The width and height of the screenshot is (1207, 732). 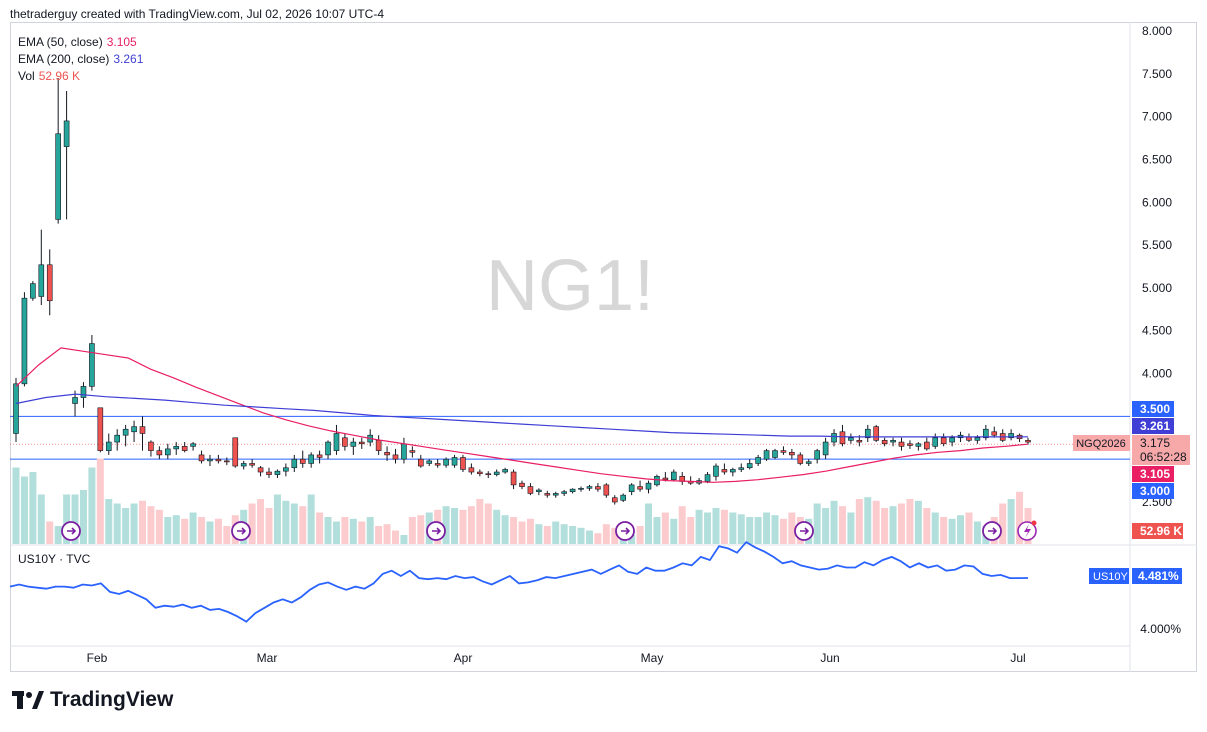 What do you see at coordinates (77, 42) in the screenshot?
I see `legend-ema50: EMA (50, close) 3.105` at bounding box center [77, 42].